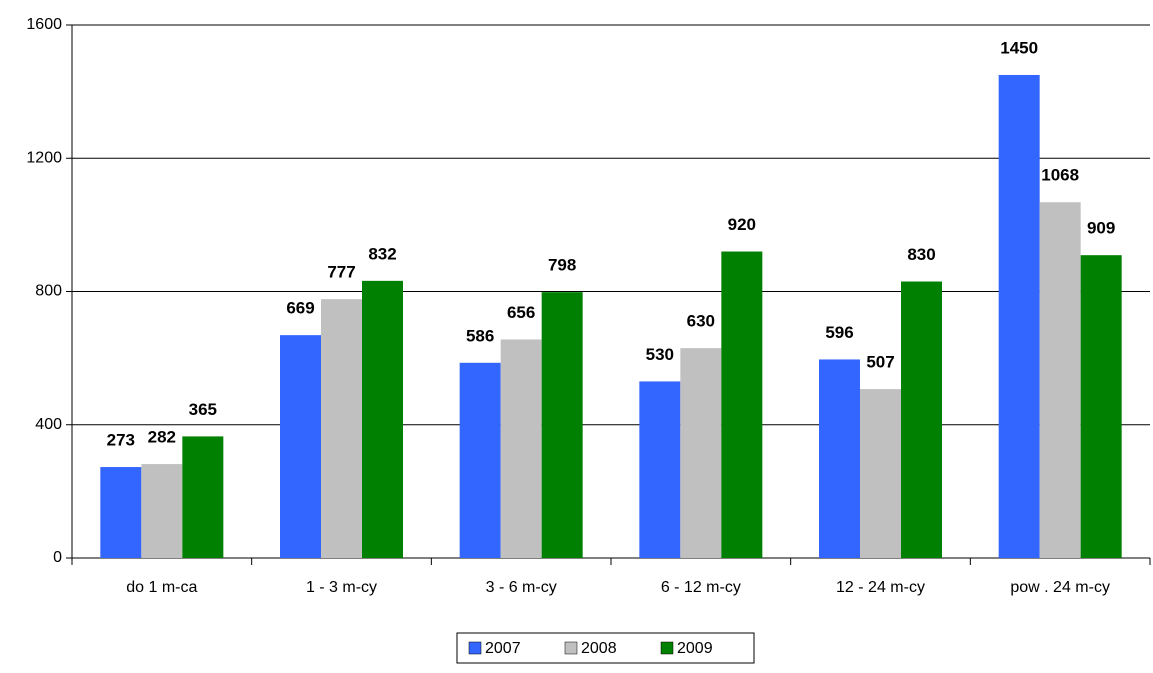 This screenshot has height=673, width=1153. I want to click on value-label: 1068, so click(1060, 175).